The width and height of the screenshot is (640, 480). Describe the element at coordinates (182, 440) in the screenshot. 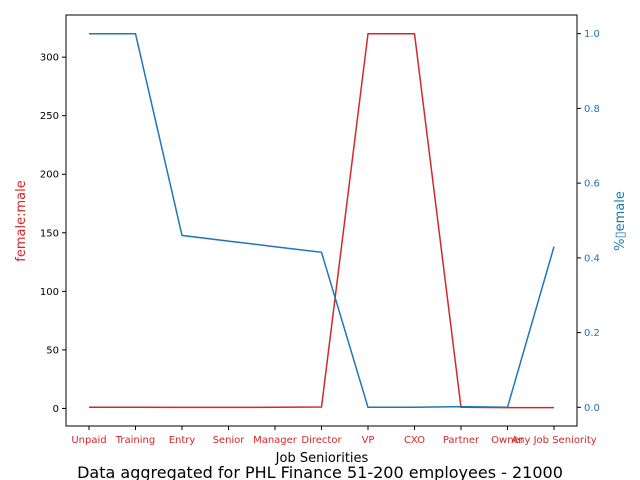

I see `x-tick-label: Entry` at that location.